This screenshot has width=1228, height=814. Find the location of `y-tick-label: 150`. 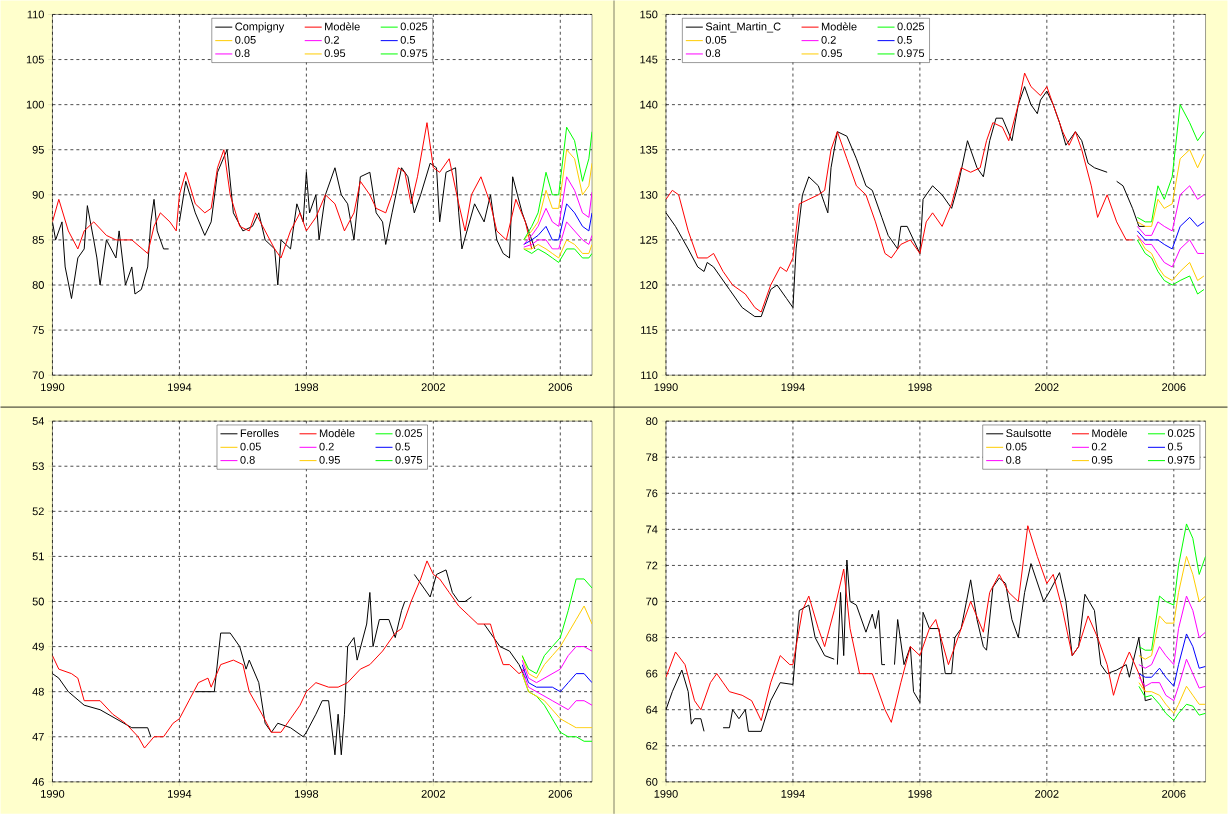

y-tick-label: 150 is located at coordinates (649, 14).